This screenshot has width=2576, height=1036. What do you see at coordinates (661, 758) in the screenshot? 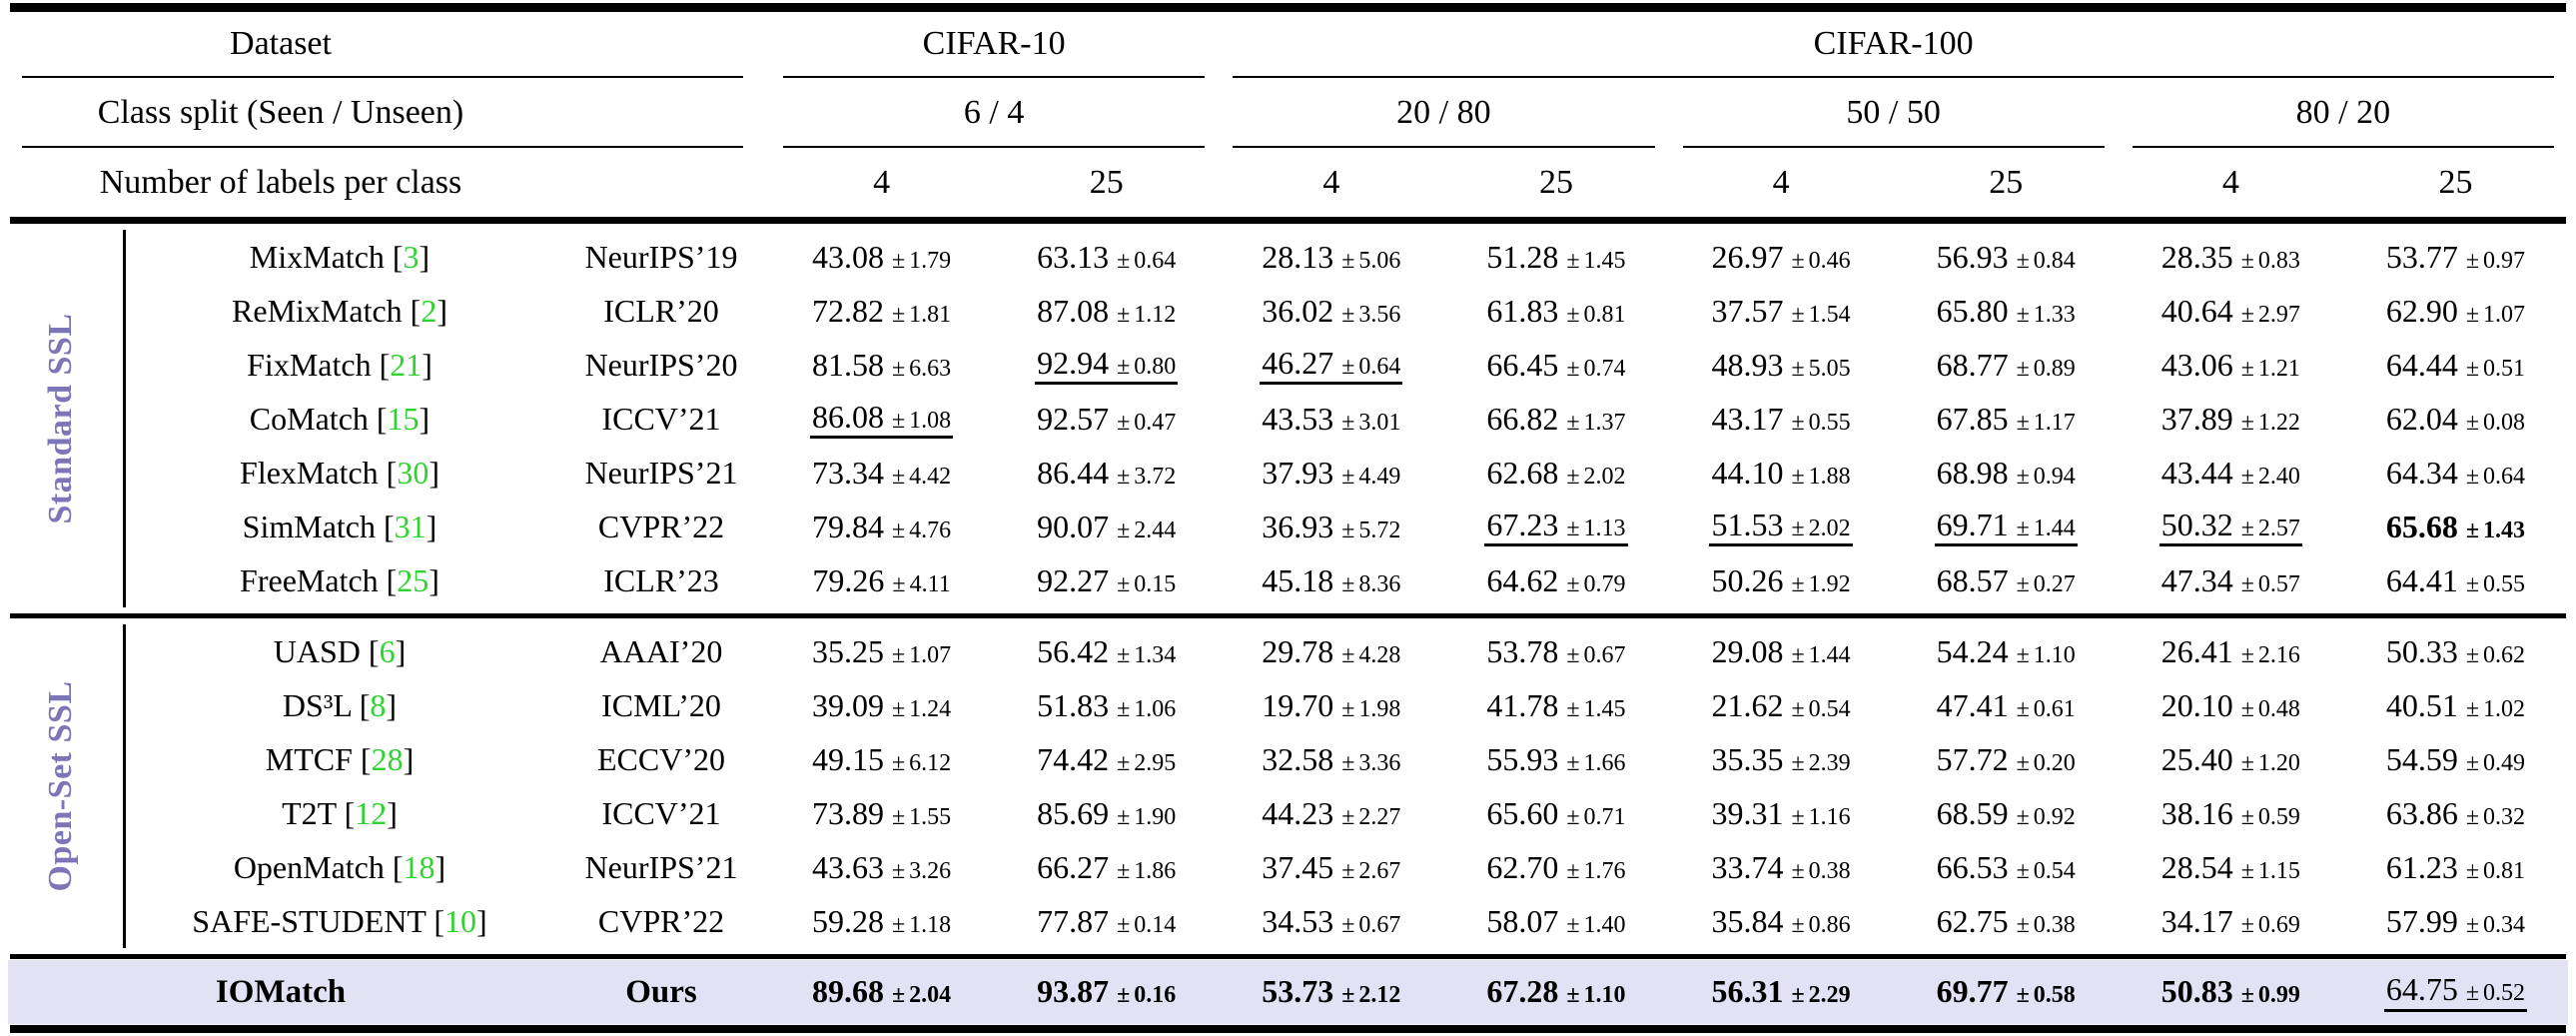
I see `venue: ECCV’20` at bounding box center [661, 758].